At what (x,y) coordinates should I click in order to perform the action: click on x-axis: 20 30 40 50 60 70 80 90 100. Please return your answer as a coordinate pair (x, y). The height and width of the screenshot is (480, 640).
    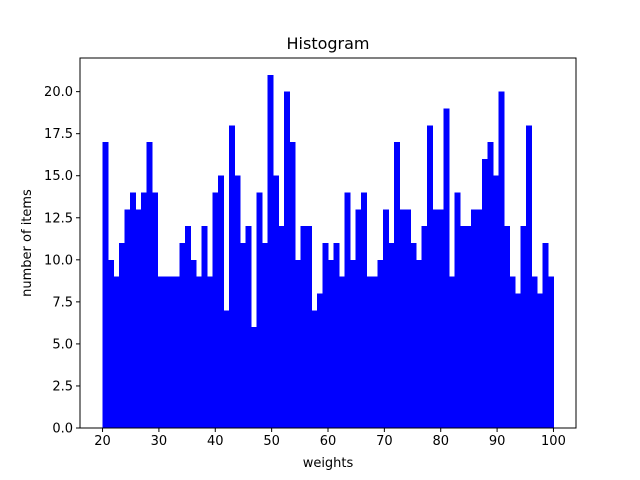
    Looking at the image, I should click on (330, 438).